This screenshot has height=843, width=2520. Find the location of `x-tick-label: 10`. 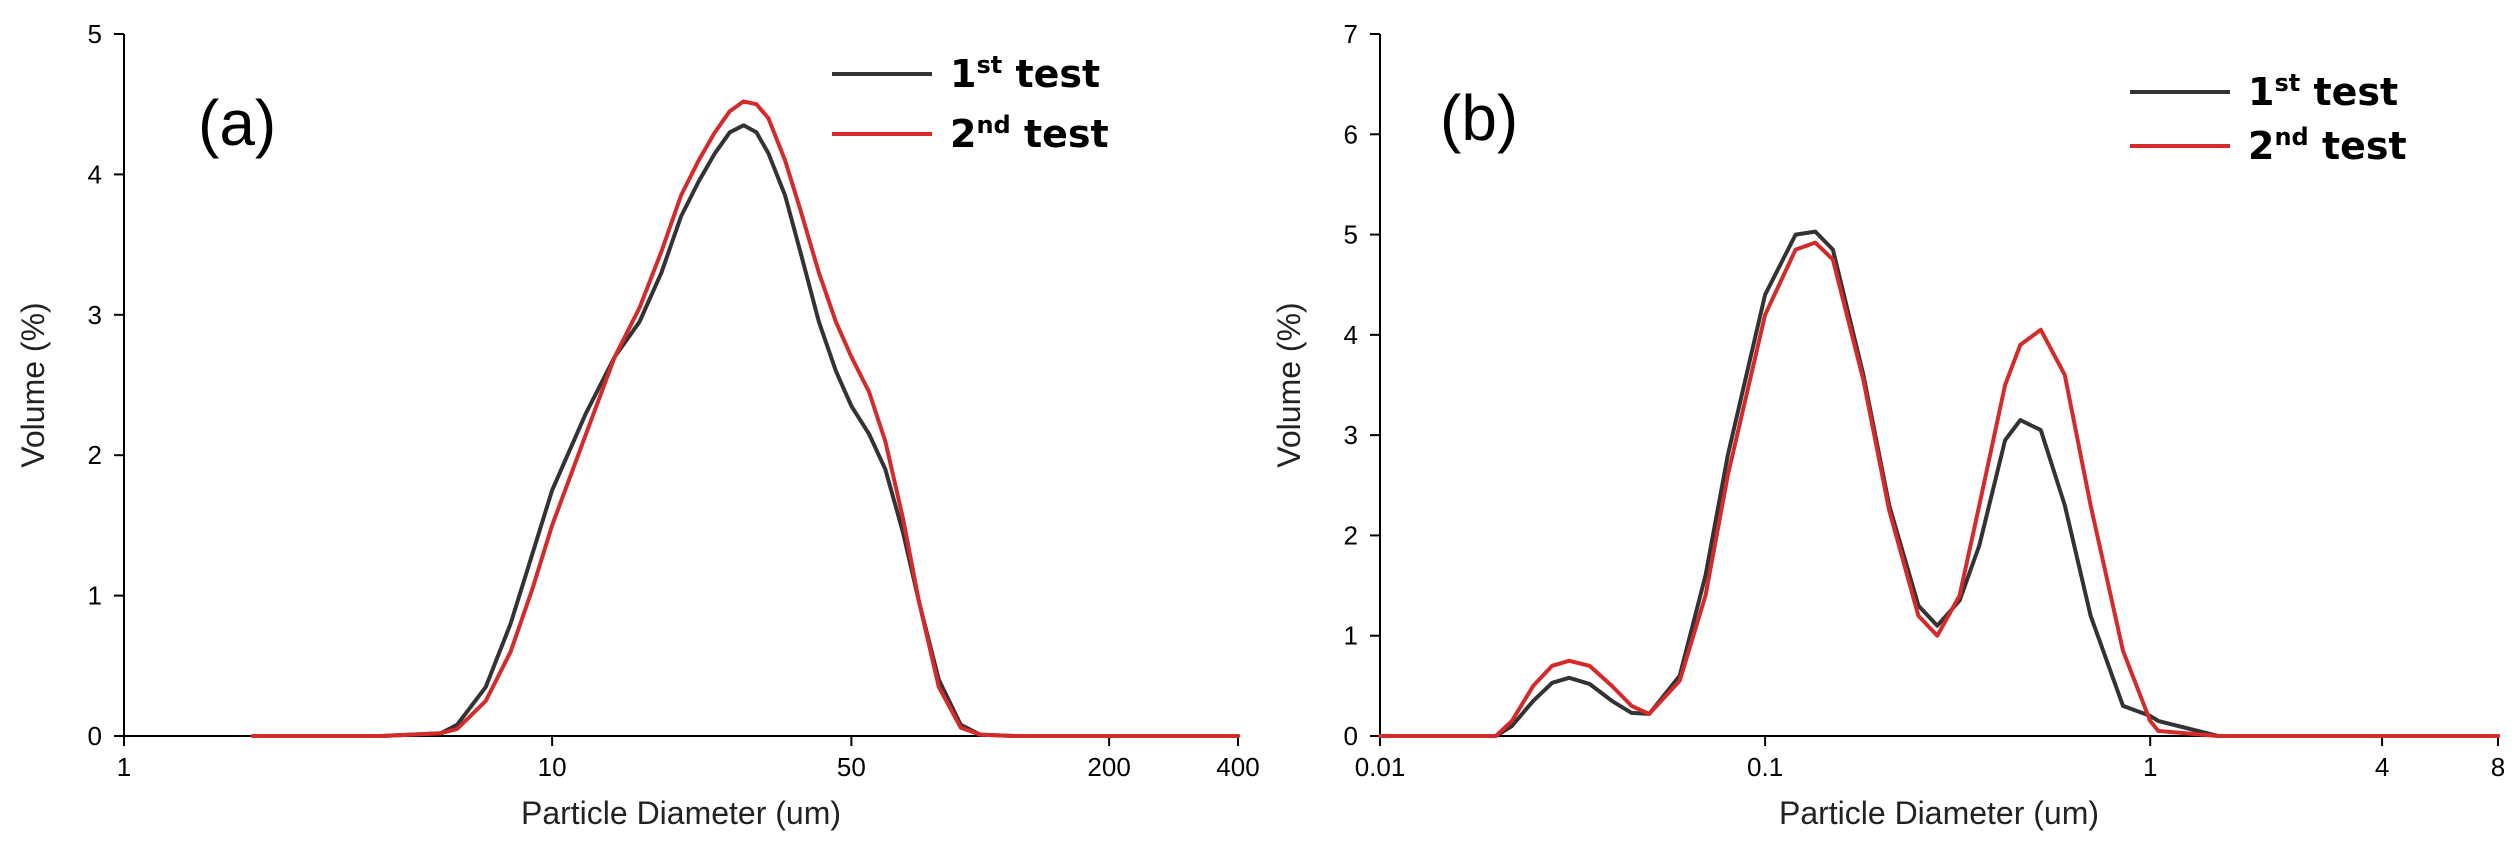

x-tick-label: 10 is located at coordinates (552, 767).